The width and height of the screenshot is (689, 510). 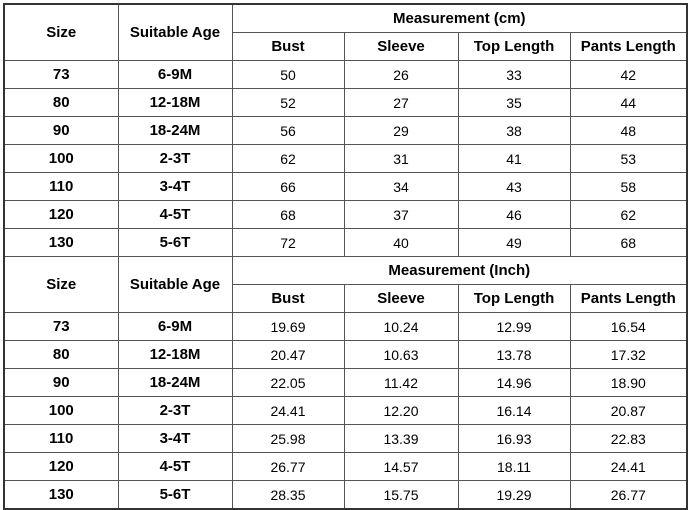 I want to click on bust-cell: 50, so click(x=288, y=74).